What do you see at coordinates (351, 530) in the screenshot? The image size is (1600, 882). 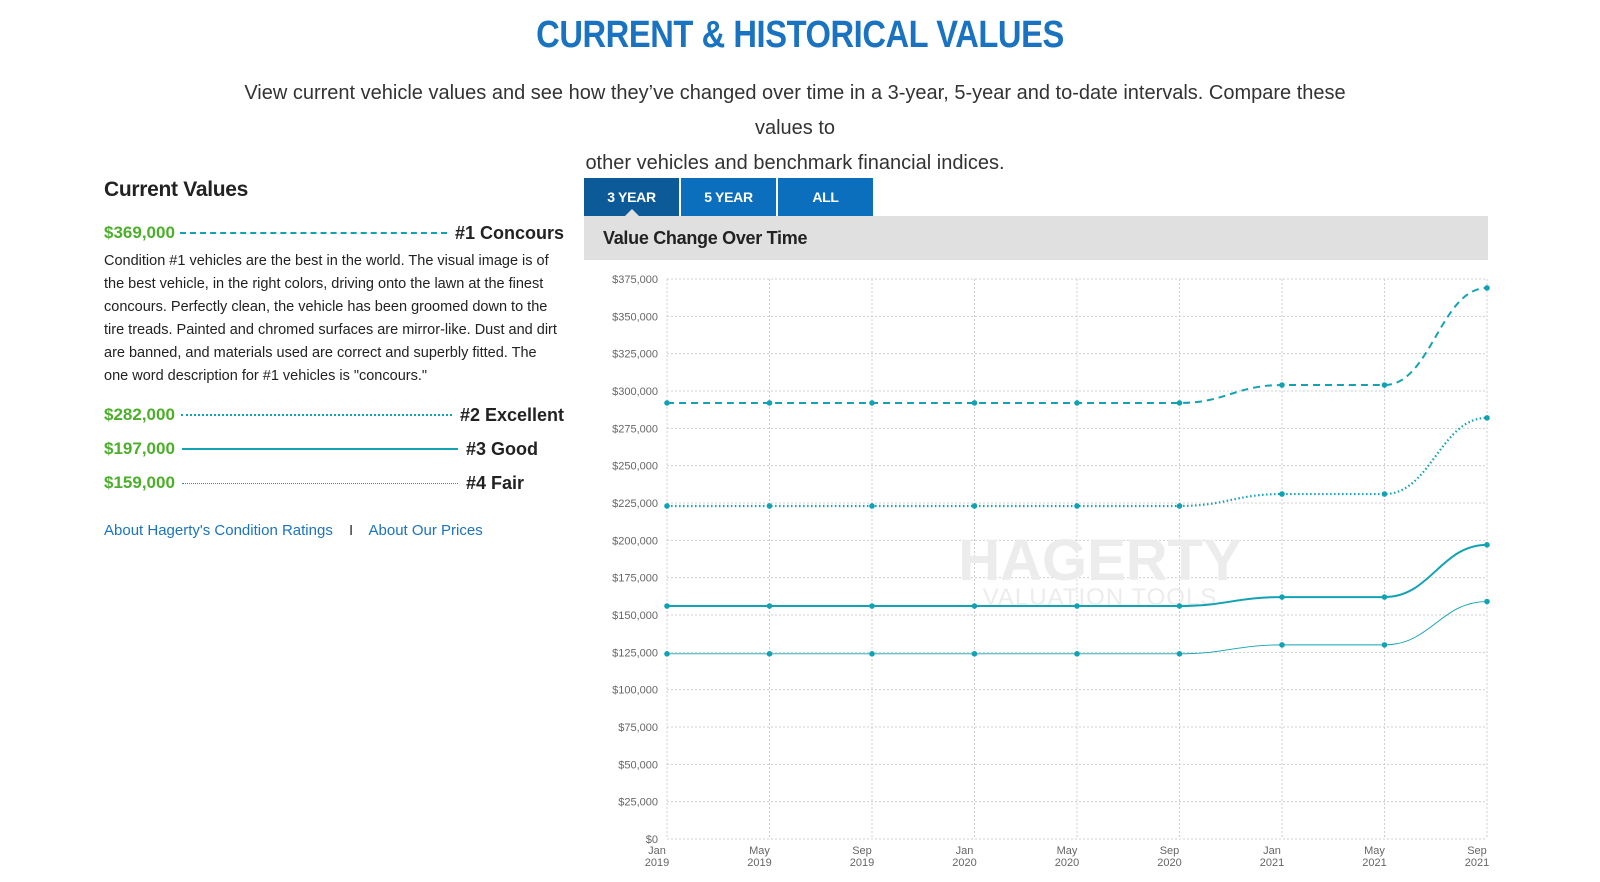 I see `link-separator: I` at bounding box center [351, 530].